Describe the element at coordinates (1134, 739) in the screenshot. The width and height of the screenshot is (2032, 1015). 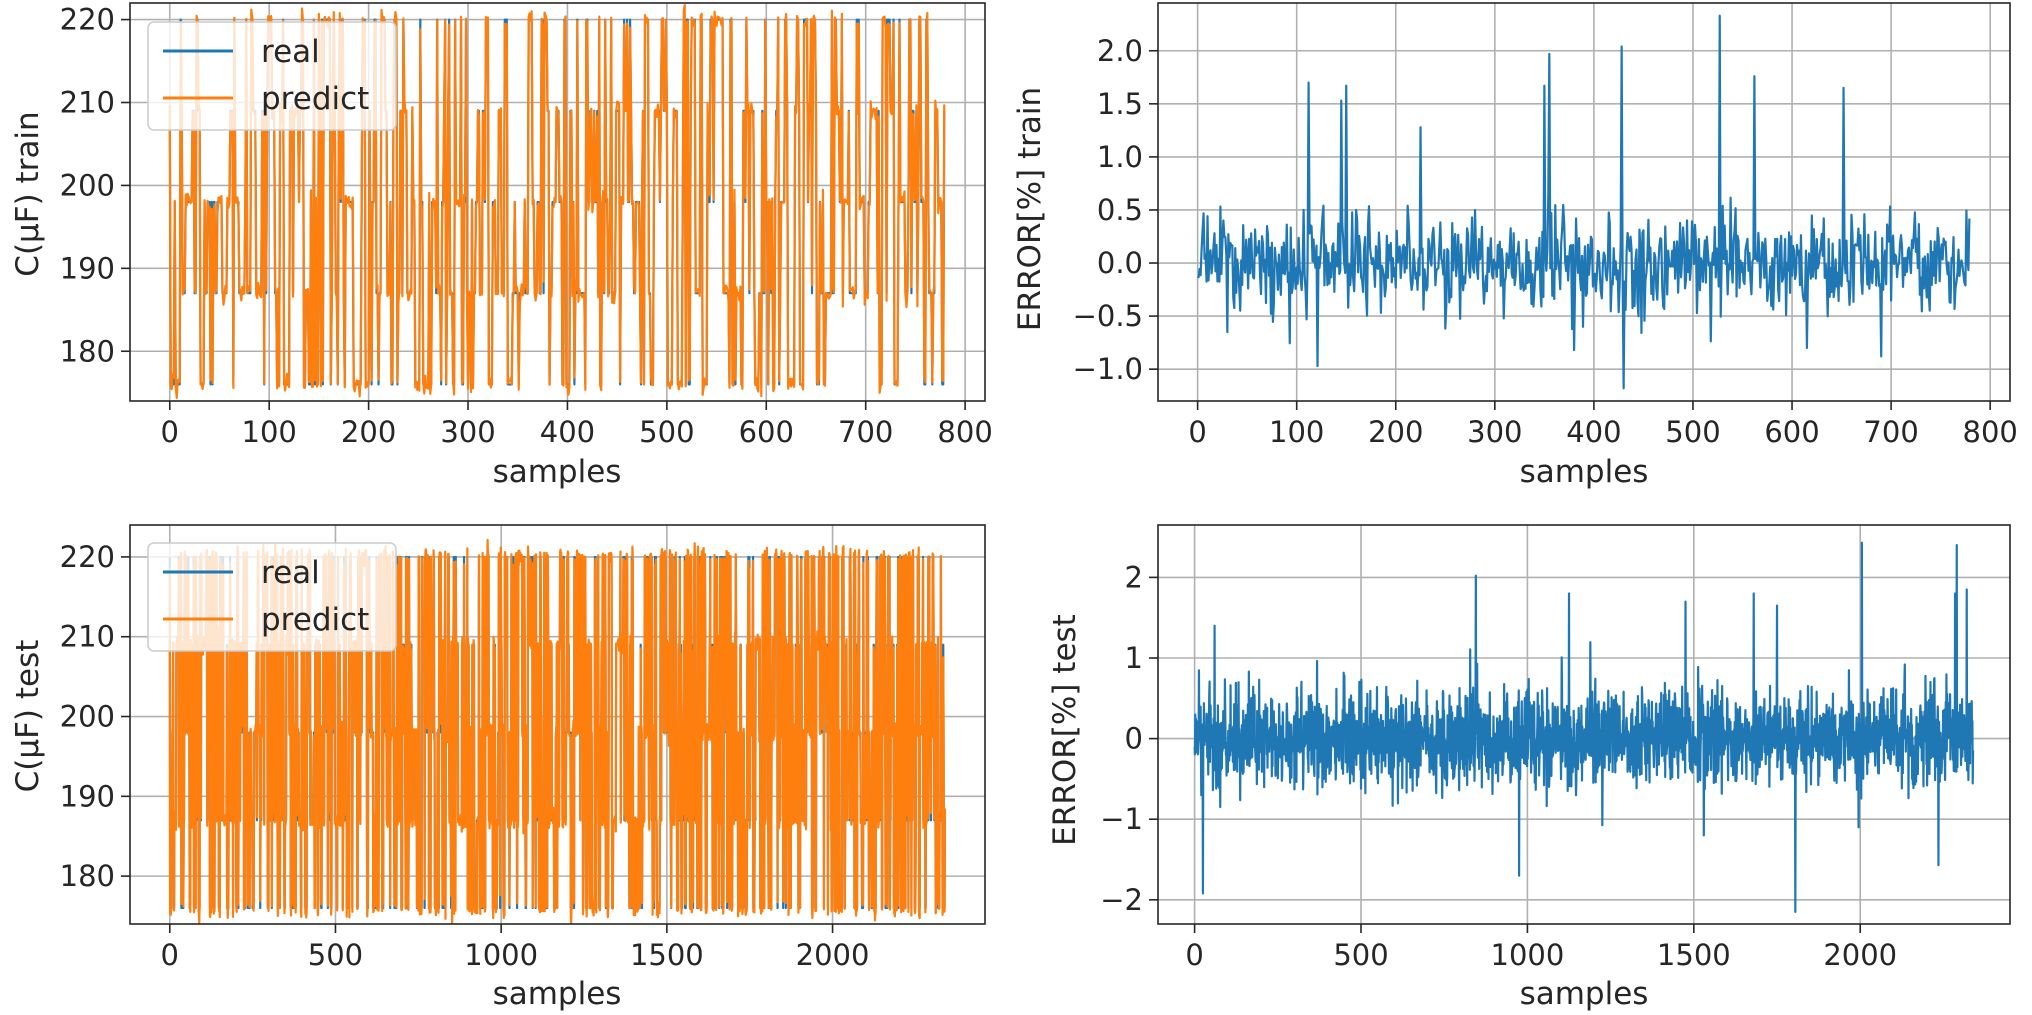
I see `y-tick-label: 0` at that location.